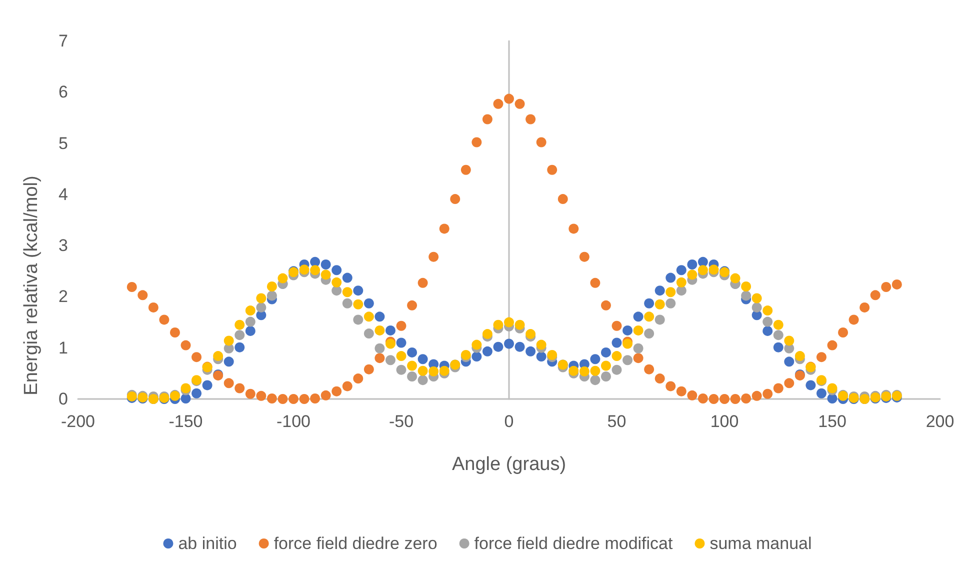  Describe the element at coordinates (509, 421) in the screenshot. I see `x-tick-label: 0` at that location.